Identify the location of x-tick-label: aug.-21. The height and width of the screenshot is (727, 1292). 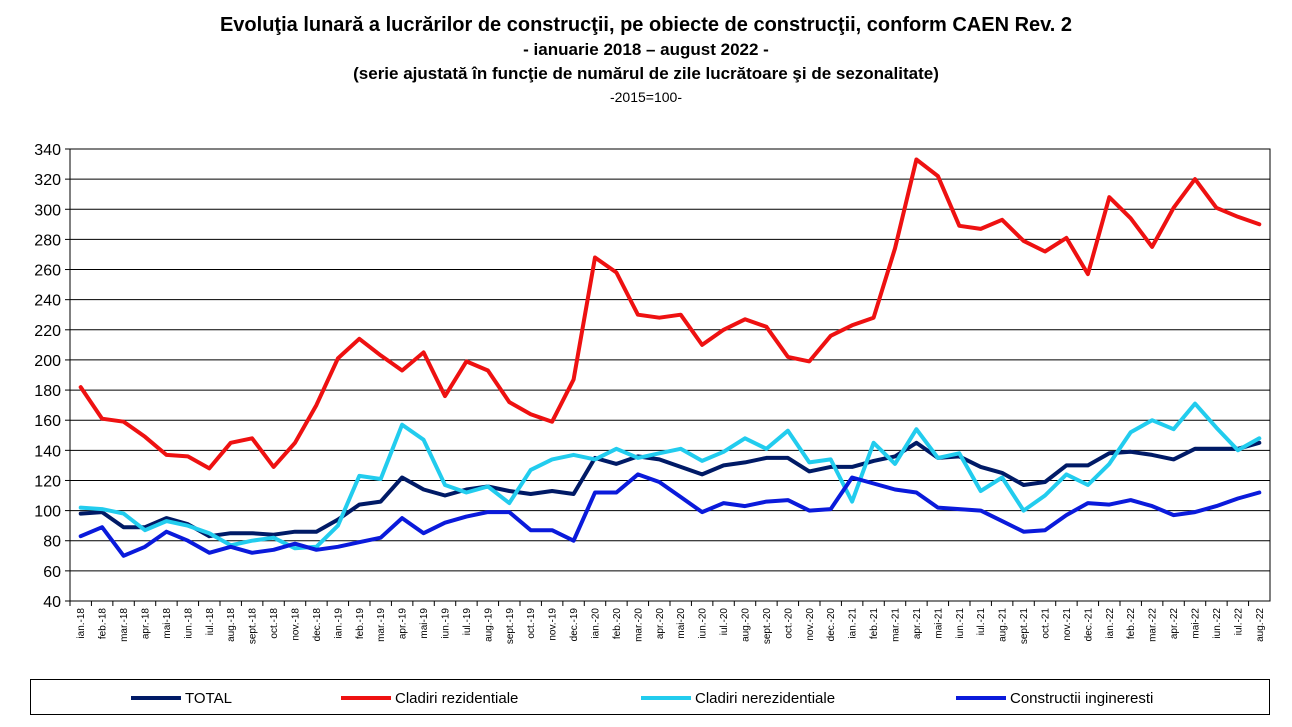
(1003, 625).